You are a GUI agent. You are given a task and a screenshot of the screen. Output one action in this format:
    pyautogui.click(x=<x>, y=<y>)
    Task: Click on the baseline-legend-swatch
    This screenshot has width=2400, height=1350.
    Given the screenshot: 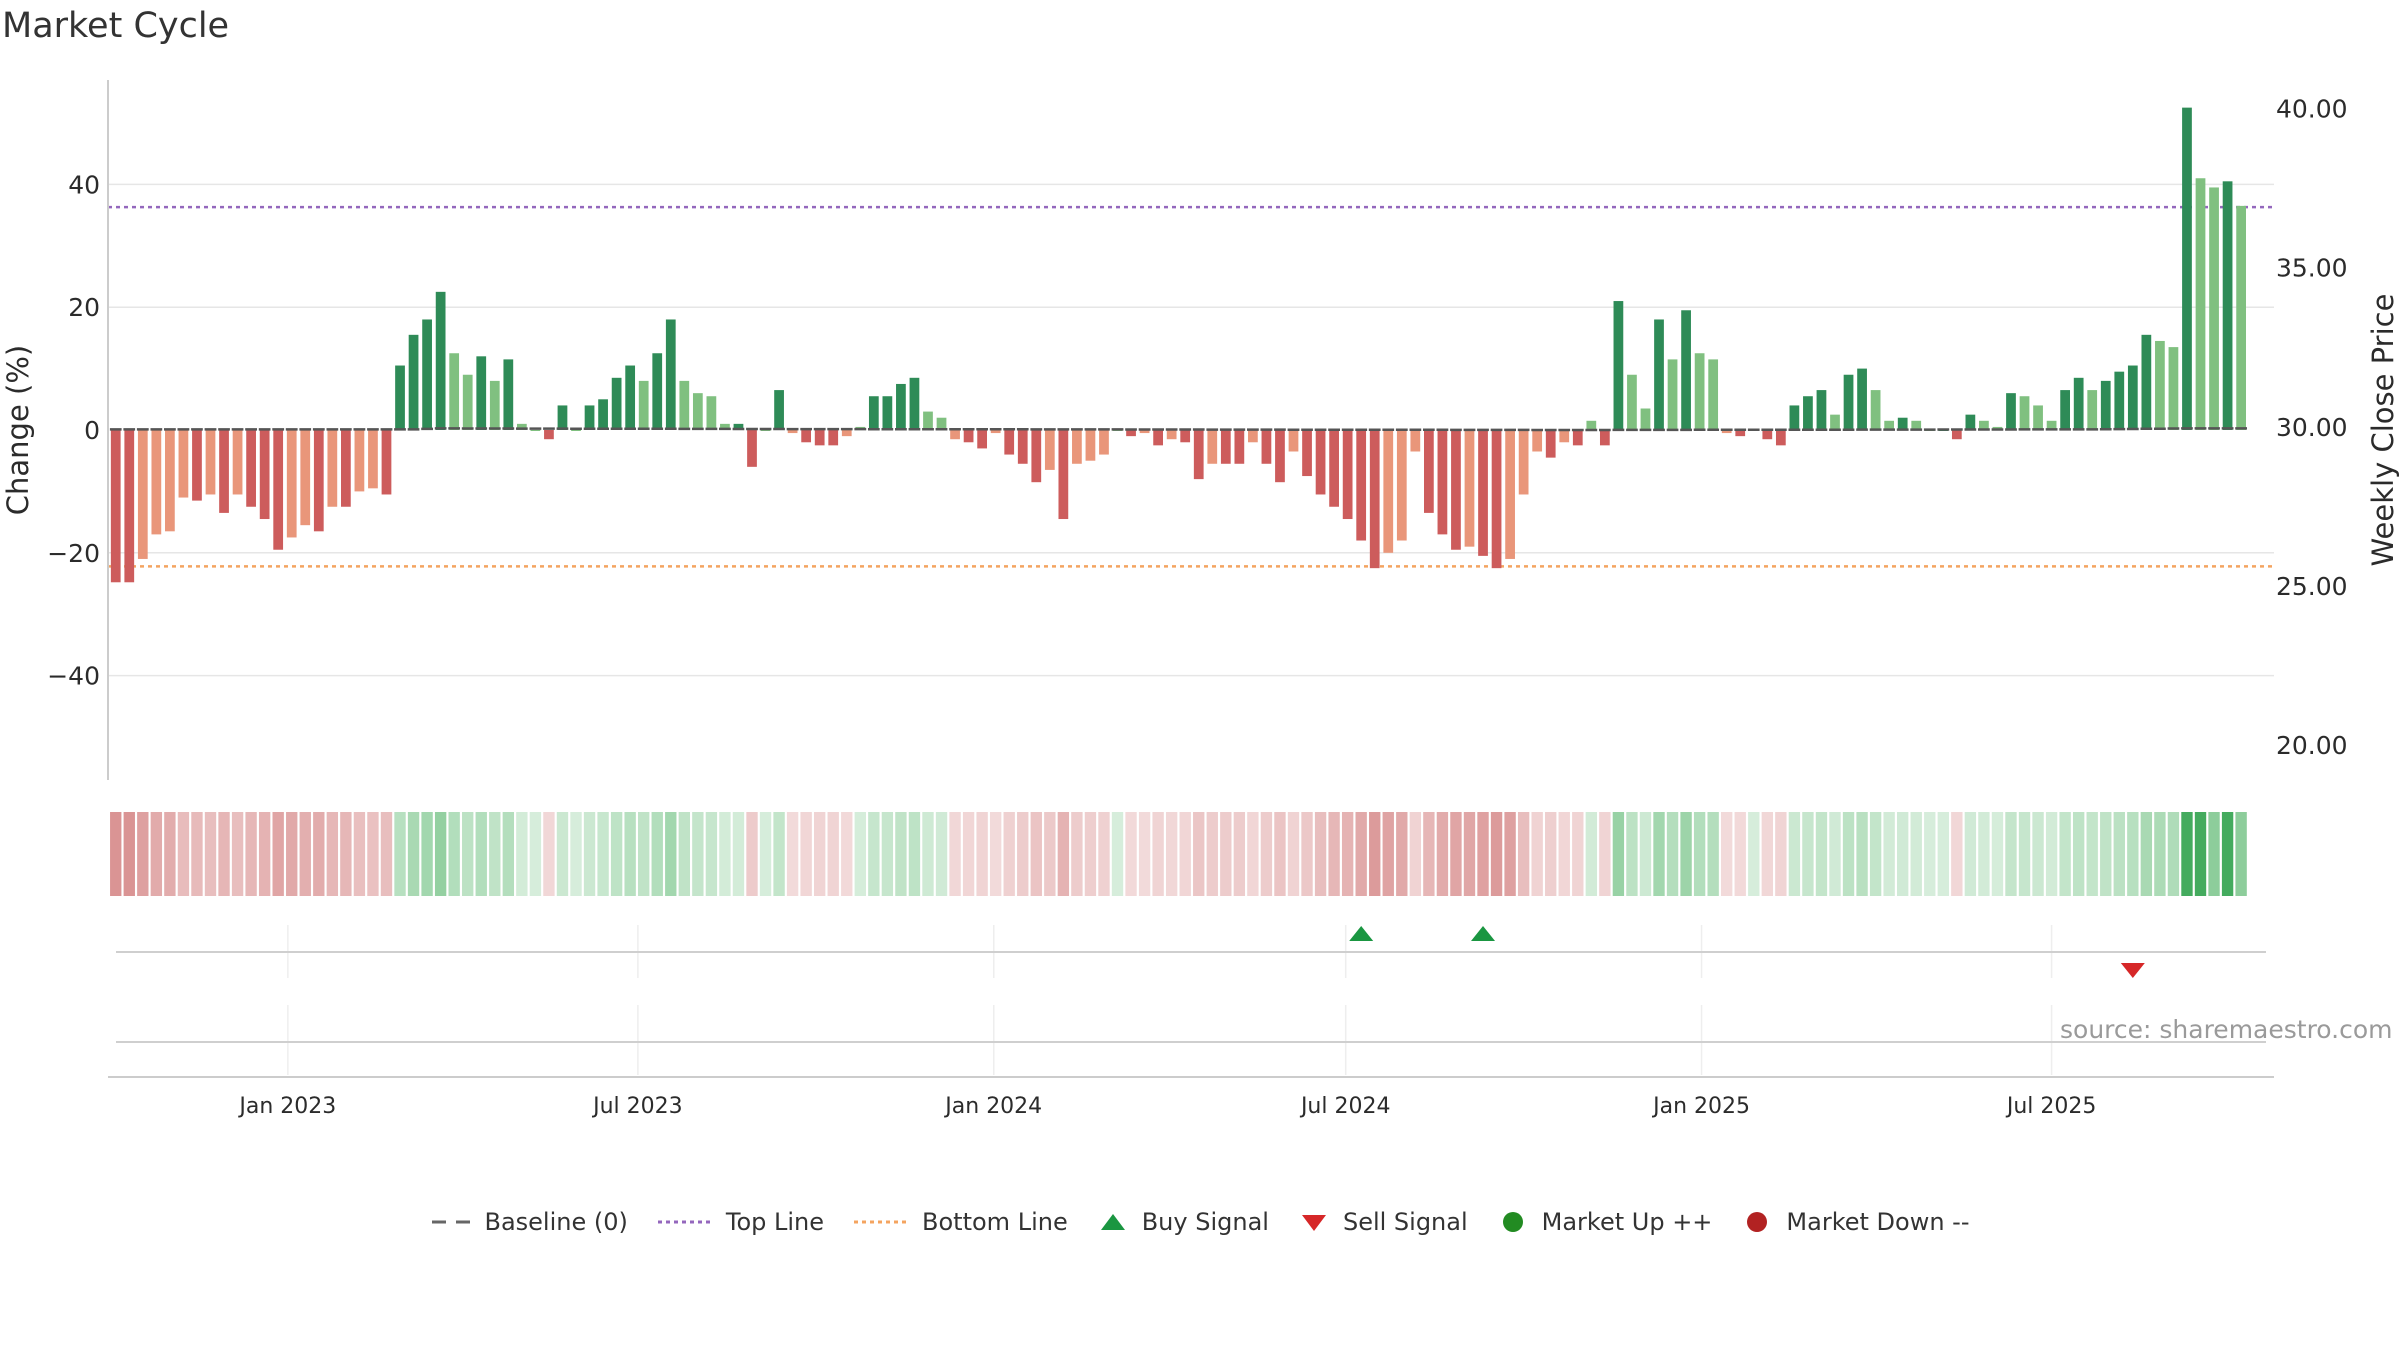 What is the action you would take?
    pyautogui.click(x=451, y=1222)
    